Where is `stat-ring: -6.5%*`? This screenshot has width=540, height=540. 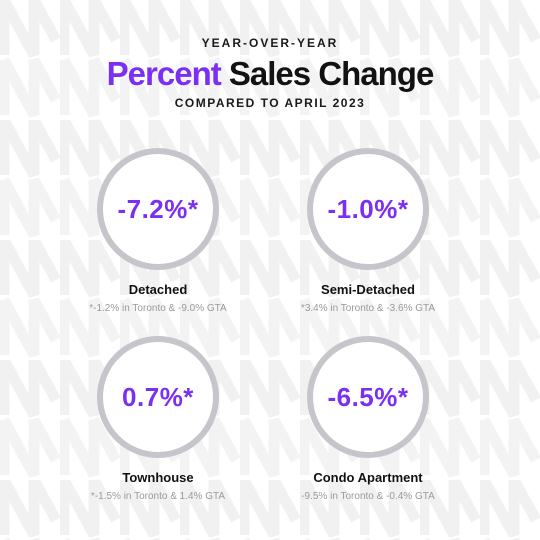
stat-ring: -6.5%* is located at coordinates (368, 397).